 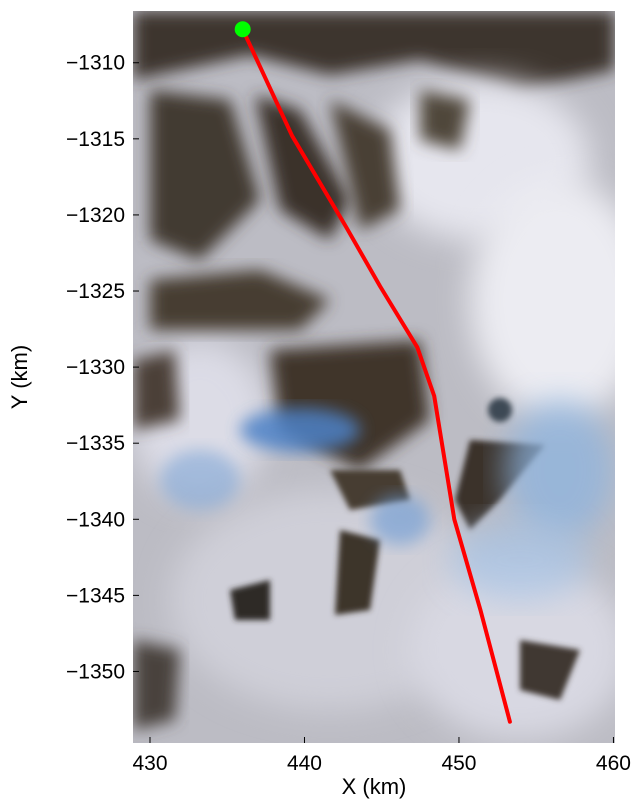 What do you see at coordinates (95, 443) in the screenshot?
I see `y-tick-label: −1335` at bounding box center [95, 443].